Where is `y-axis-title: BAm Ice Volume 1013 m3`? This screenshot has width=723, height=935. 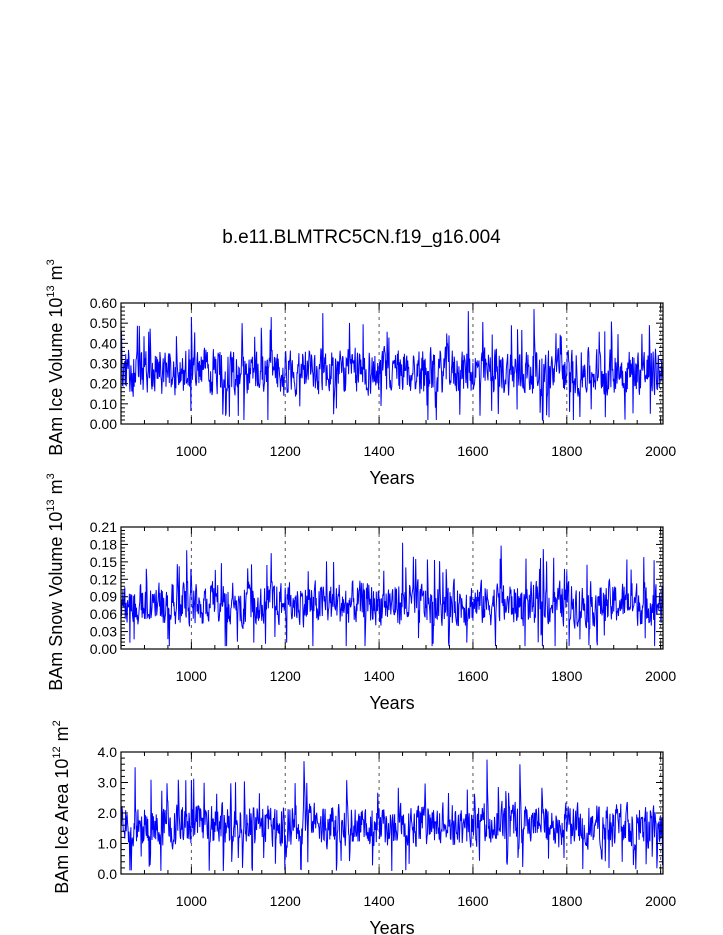 y-axis-title: BAm Ice Volume 1013 m3 is located at coordinates (55, 357).